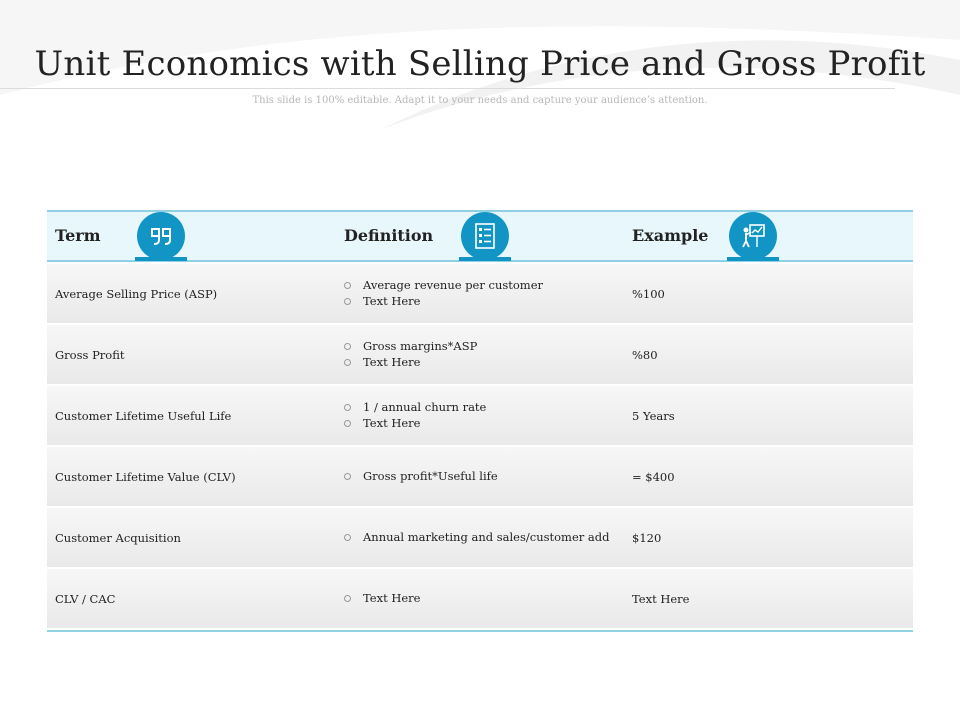 The width and height of the screenshot is (960, 720). What do you see at coordinates (410, 354) in the screenshot?
I see `row-definition: Gross margins*ASP Text Here` at bounding box center [410, 354].